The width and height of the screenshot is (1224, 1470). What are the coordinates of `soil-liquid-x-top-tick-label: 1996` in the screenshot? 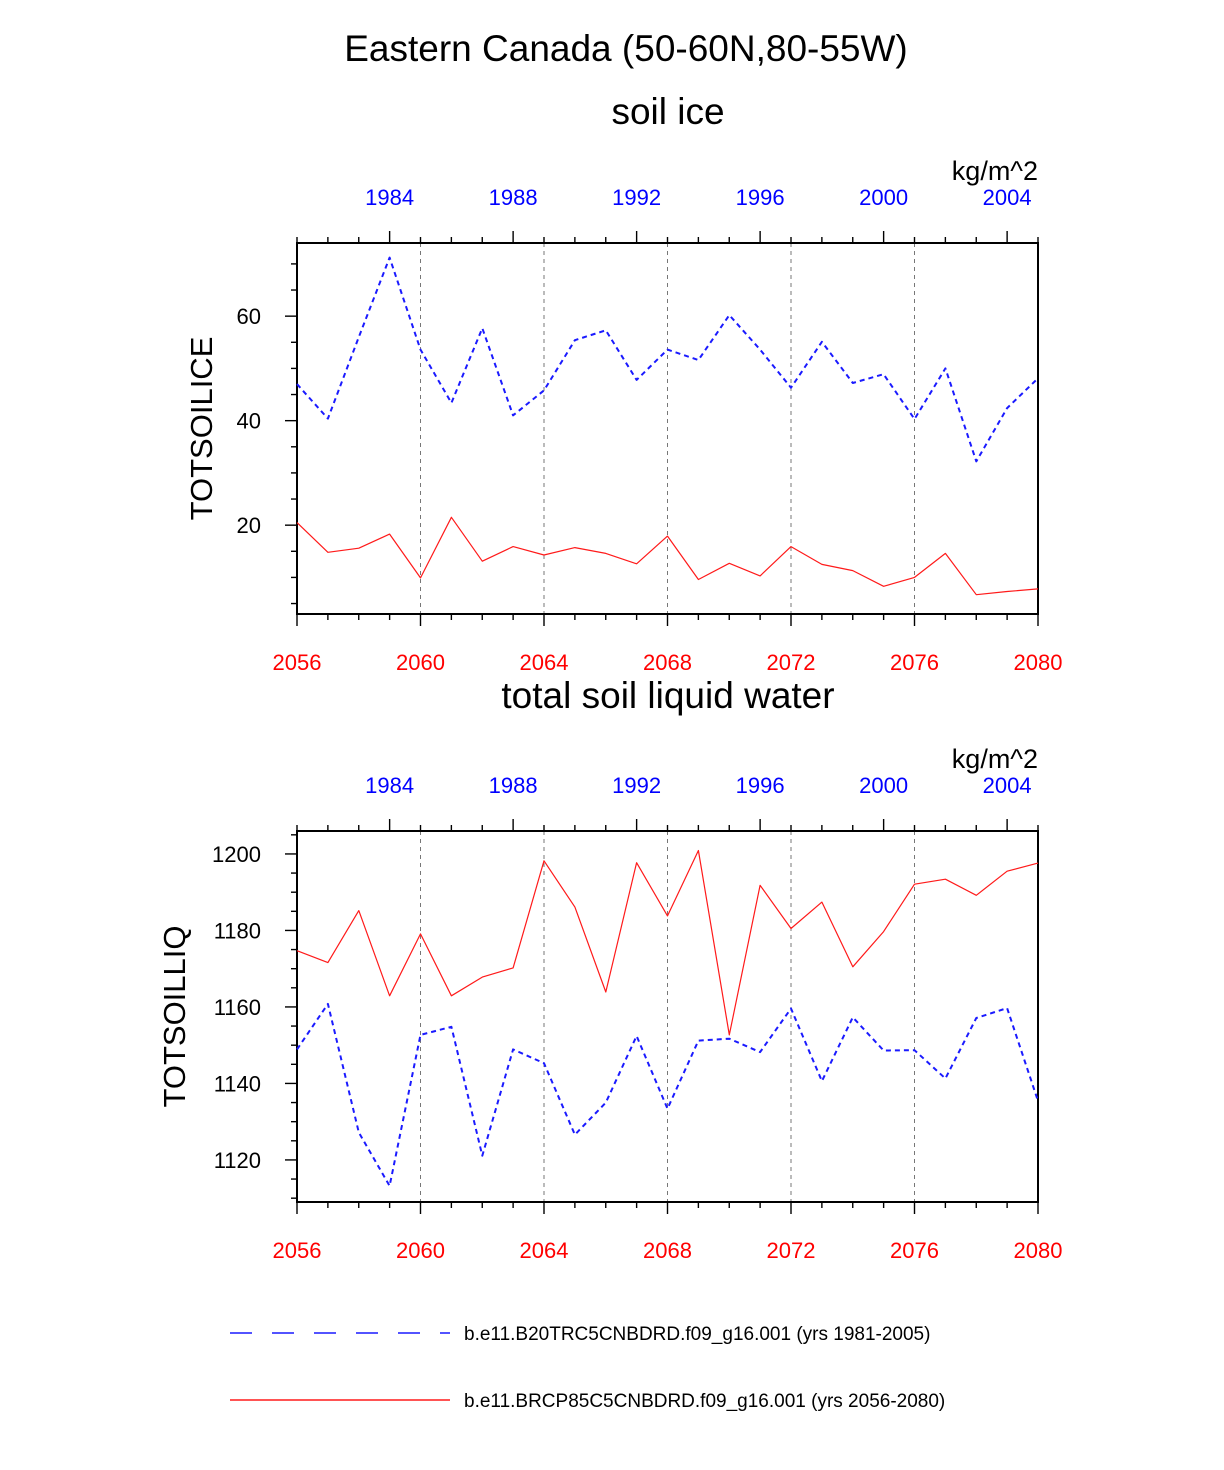 It's located at (760, 785).